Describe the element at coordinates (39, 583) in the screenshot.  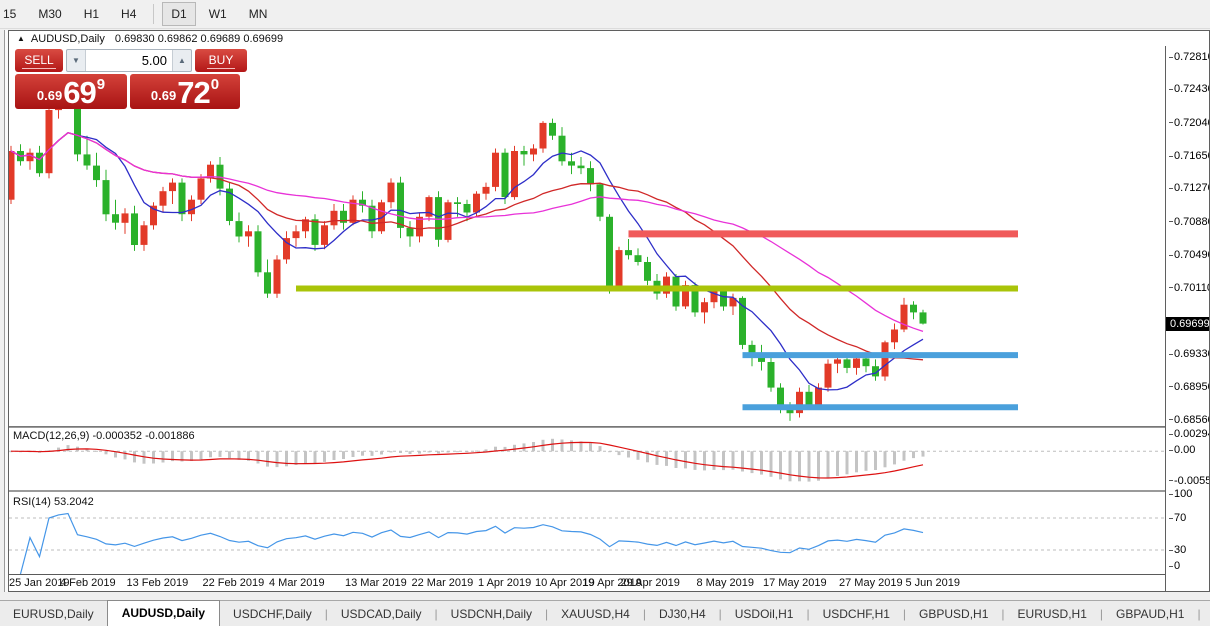
I see `date-axis-label: 25 Jan 2019` at that location.